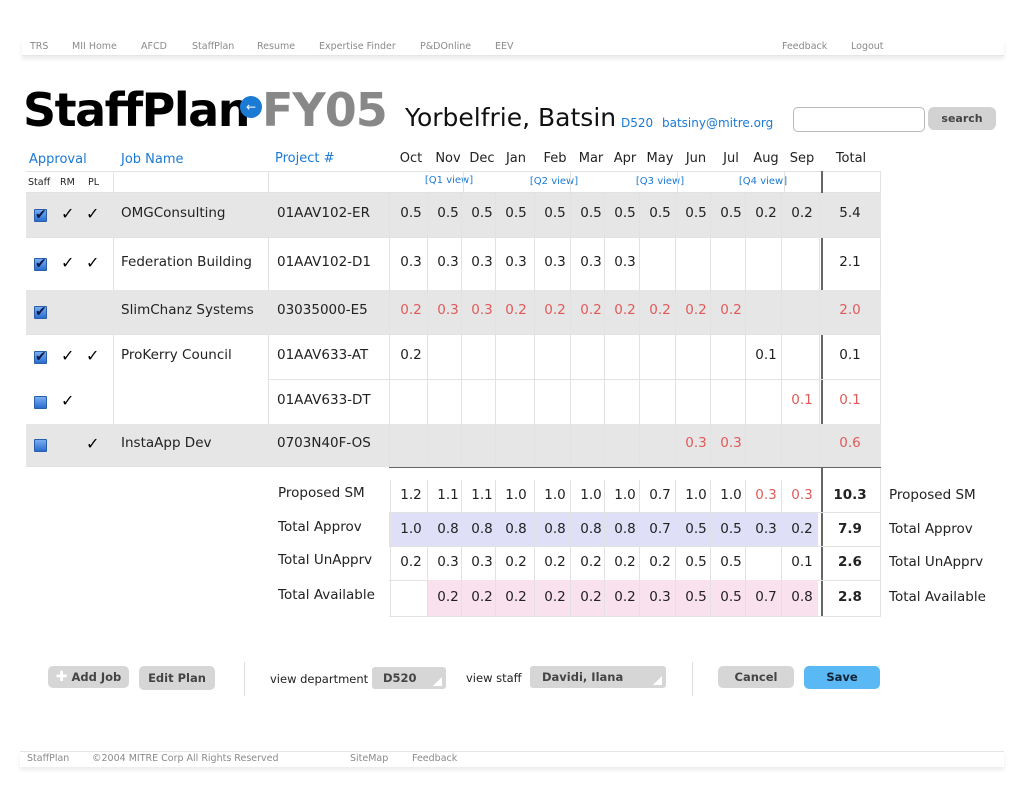 Image resolution: width=1021 pixels, height=802 pixels. I want to click on nav-link-eev: EEV, so click(504, 46).